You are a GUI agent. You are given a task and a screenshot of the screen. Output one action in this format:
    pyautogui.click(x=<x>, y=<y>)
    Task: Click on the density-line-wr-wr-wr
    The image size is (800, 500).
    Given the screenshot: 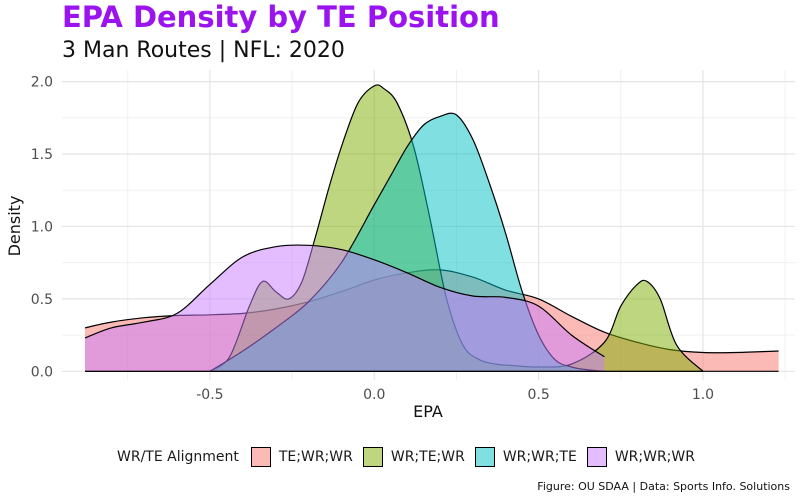 What is the action you would take?
    pyautogui.click(x=344, y=301)
    